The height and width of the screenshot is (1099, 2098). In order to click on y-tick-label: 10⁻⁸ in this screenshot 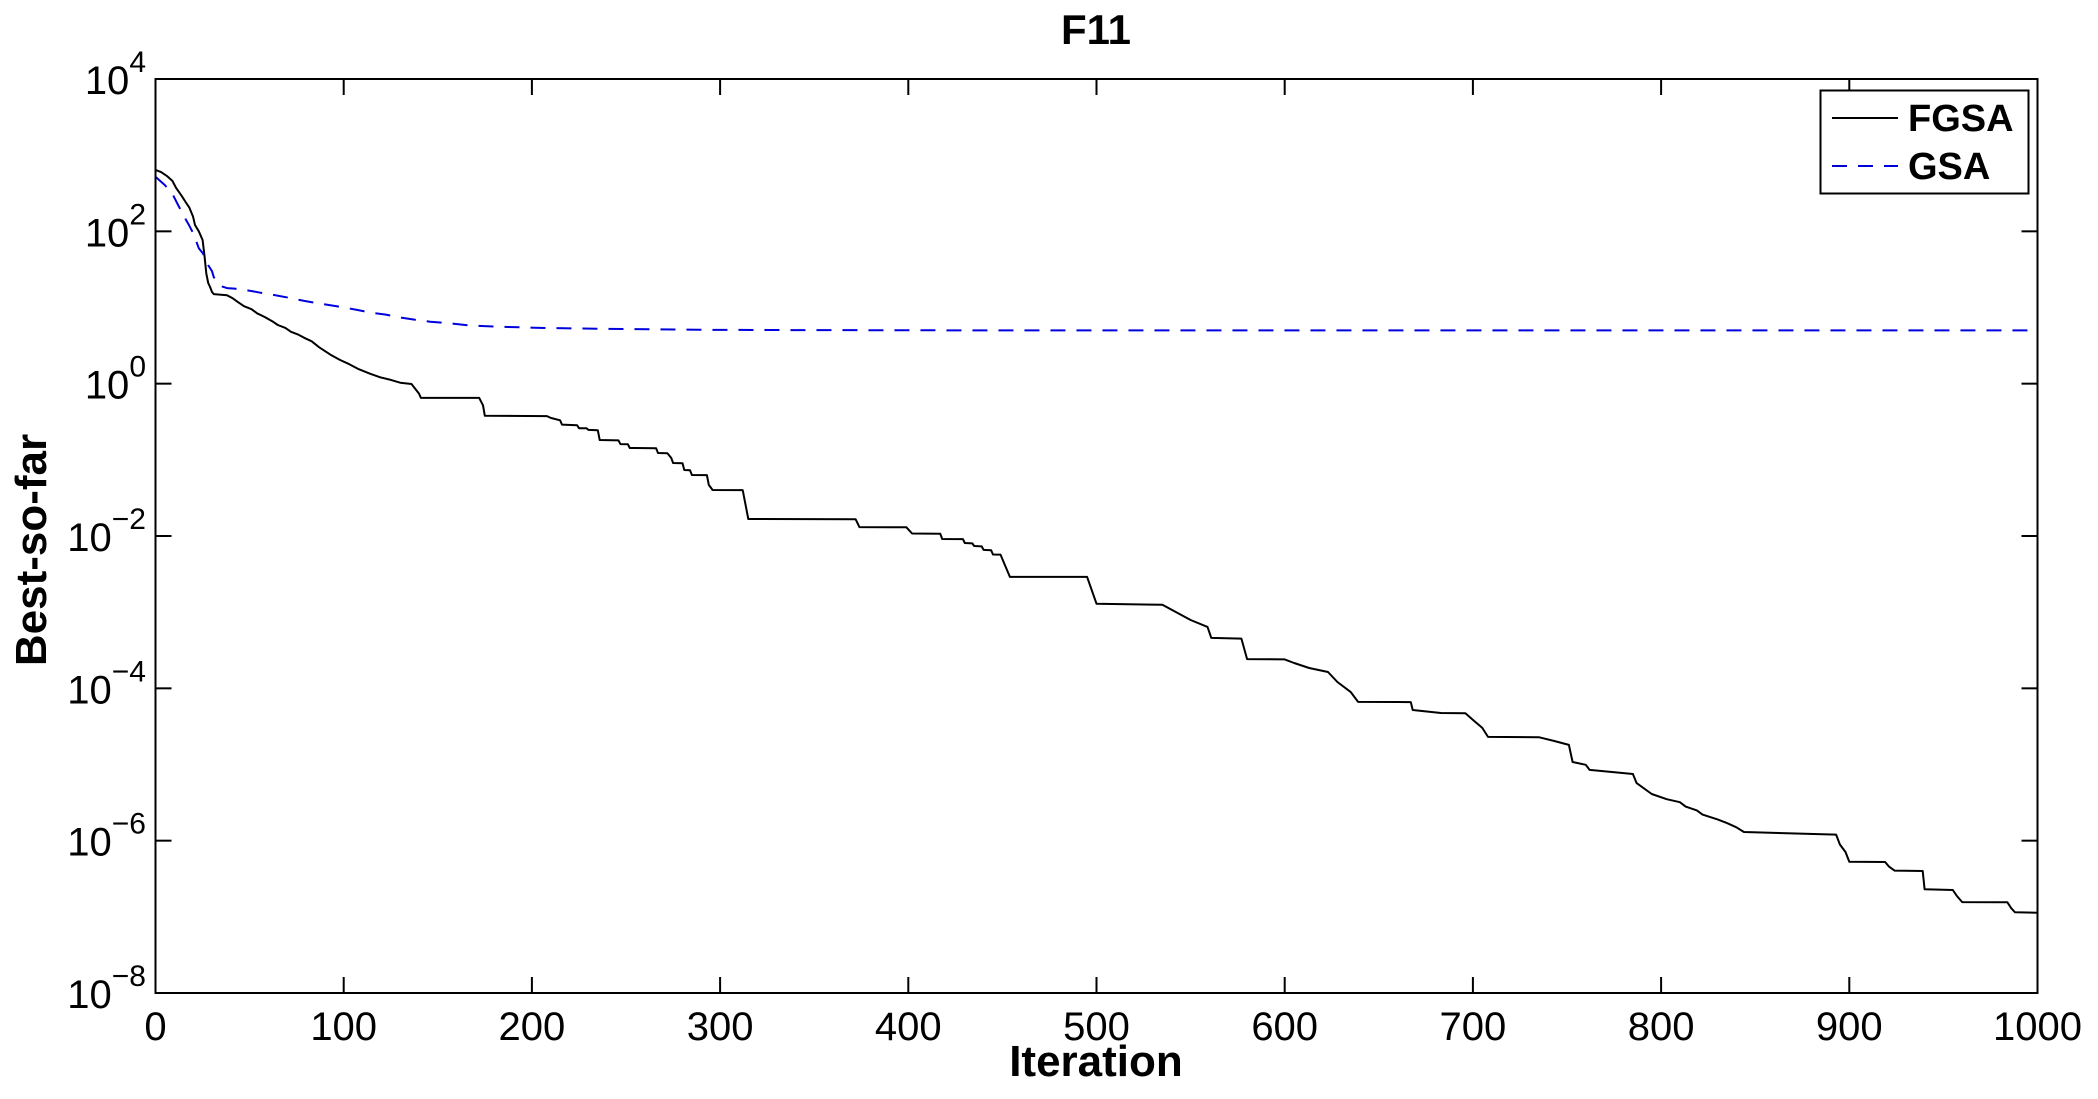, I will do `click(106, 988)`.